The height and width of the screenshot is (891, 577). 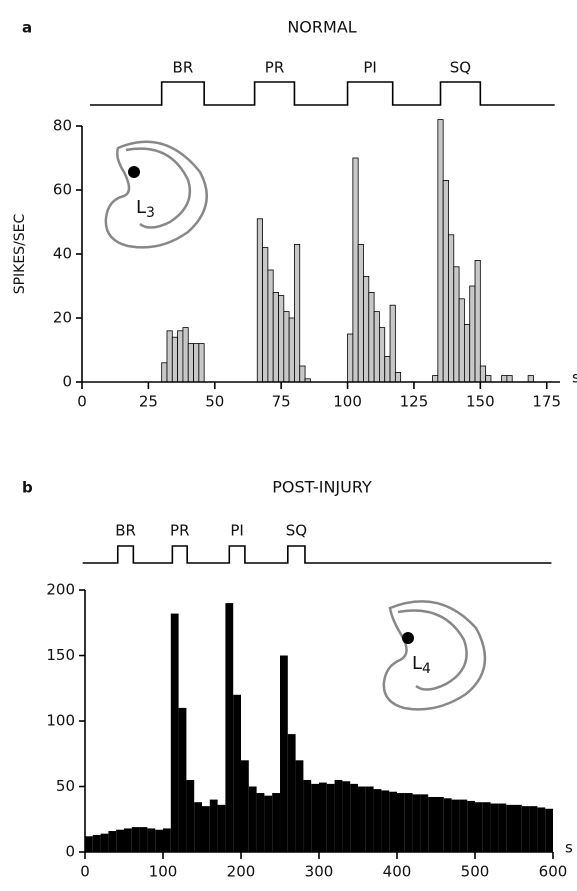 What do you see at coordinates (60, 721) in the screenshot?
I see `y-tick-label: 100` at bounding box center [60, 721].